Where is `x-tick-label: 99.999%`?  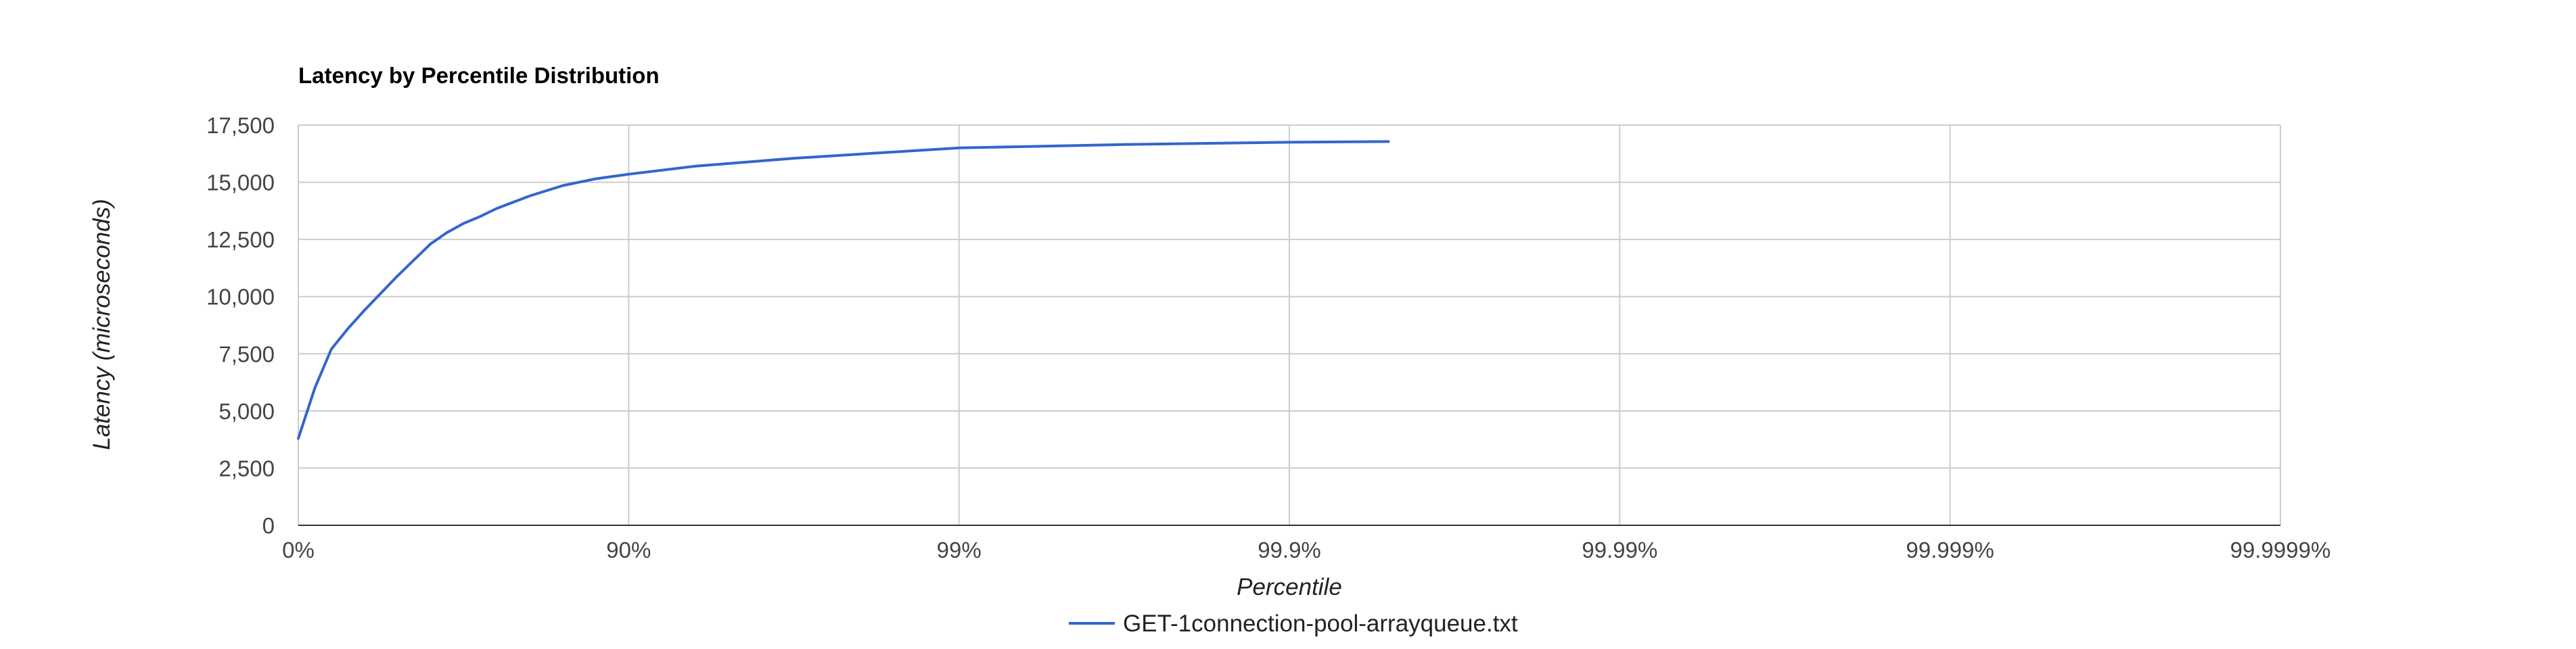
x-tick-label: 99.999% is located at coordinates (1950, 549).